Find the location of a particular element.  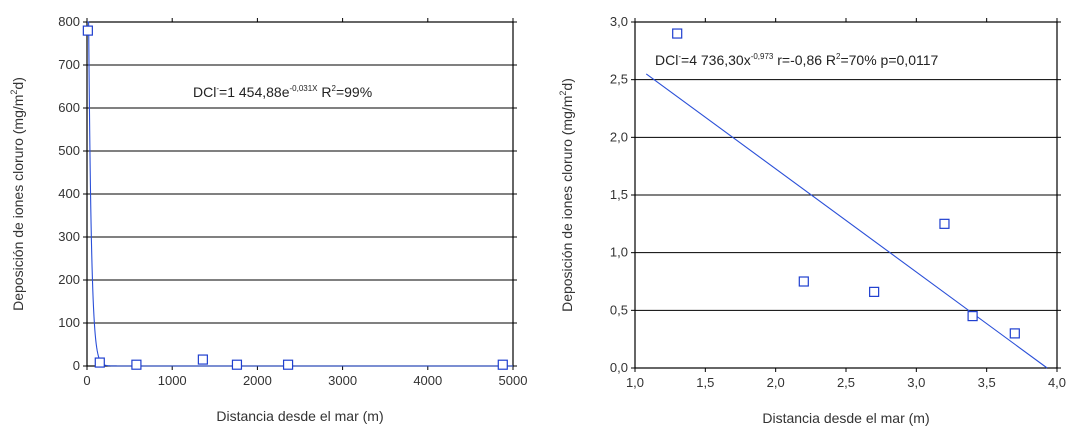

chart-2-equation-part-1: - is located at coordinates (679, 56).